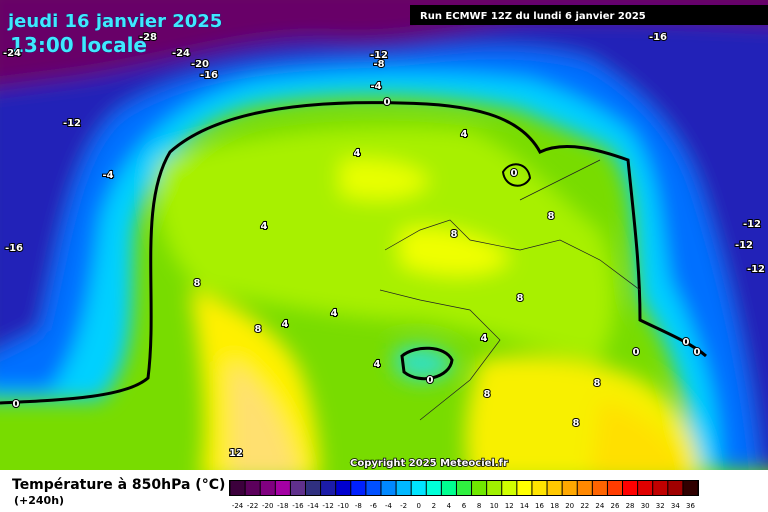 This screenshot has height=512, width=768. What do you see at coordinates (389, 506) in the screenshot?
I see `colorbar-label: -4` at bounding box center [389, 506].